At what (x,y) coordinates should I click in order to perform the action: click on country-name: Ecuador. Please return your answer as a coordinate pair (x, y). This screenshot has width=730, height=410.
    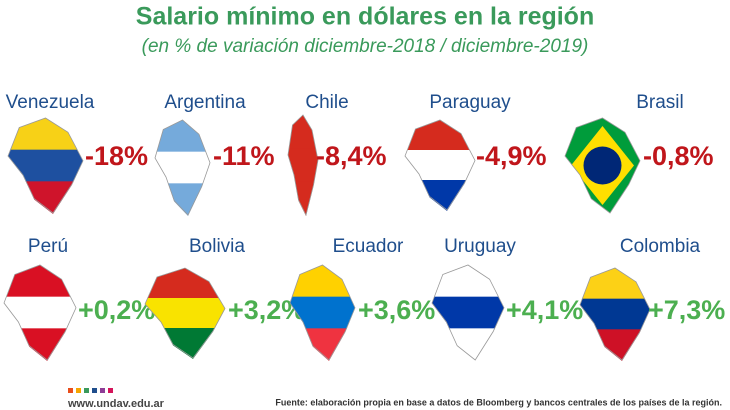
    Looking at the image, I should click on (368, 246).